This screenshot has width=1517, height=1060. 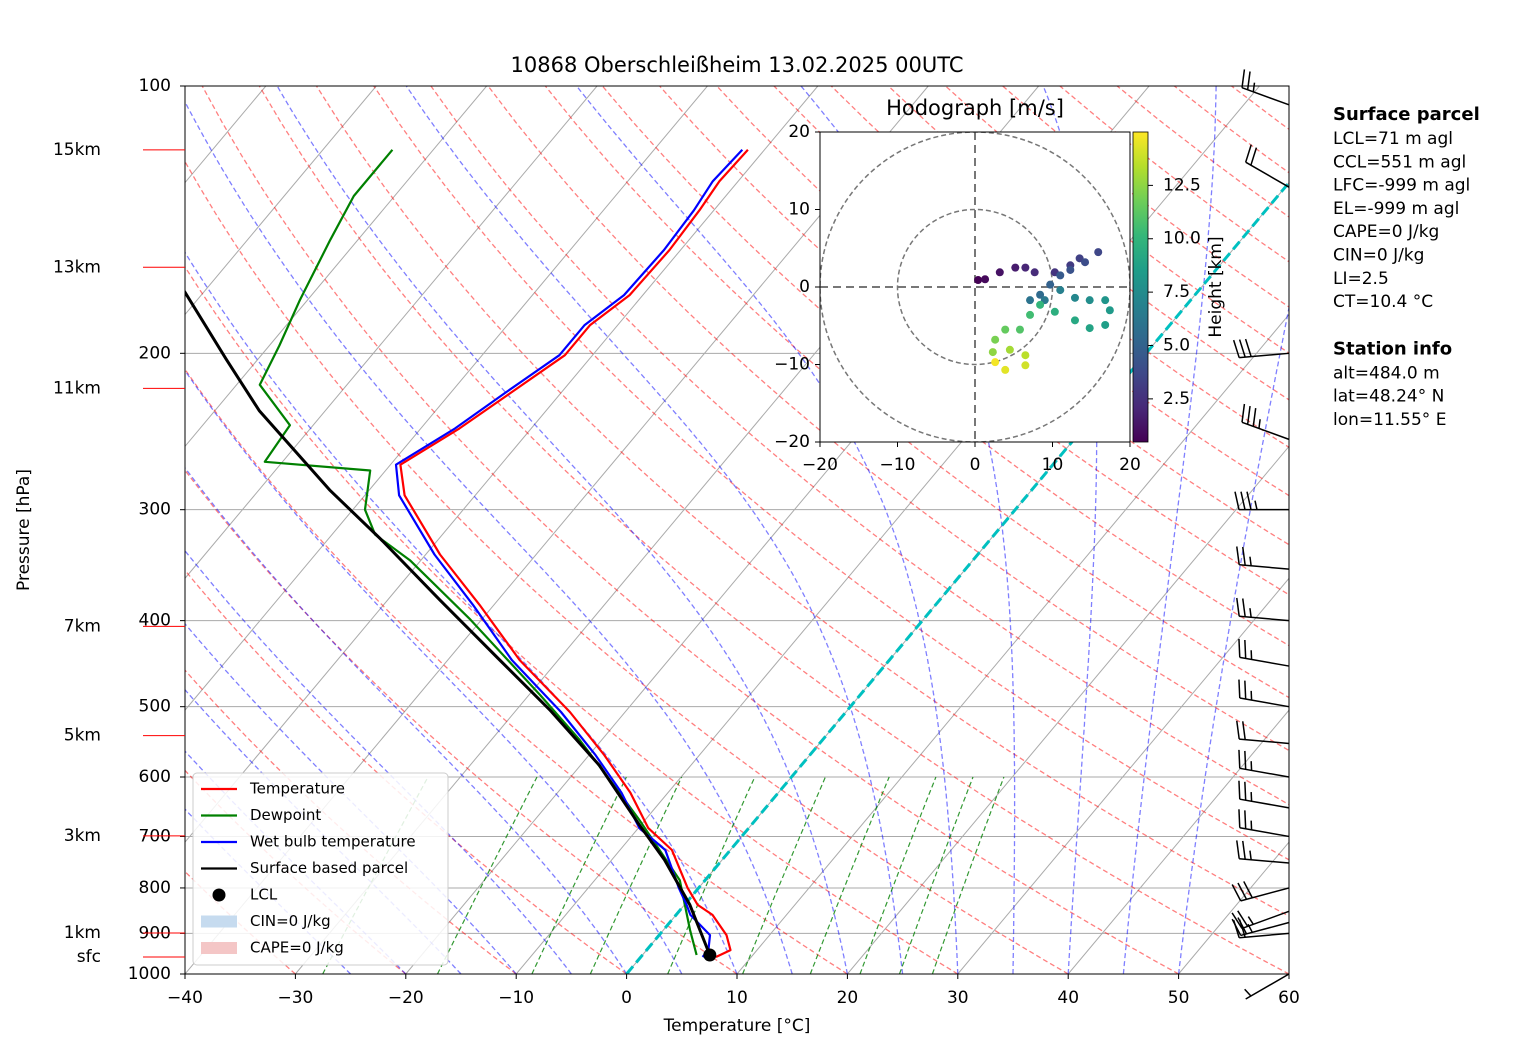 What do you see at coordinates (975, 465) in the screenshot?
I see `hodograph-x-tick-label: 0` at bounding box center [975, 465].